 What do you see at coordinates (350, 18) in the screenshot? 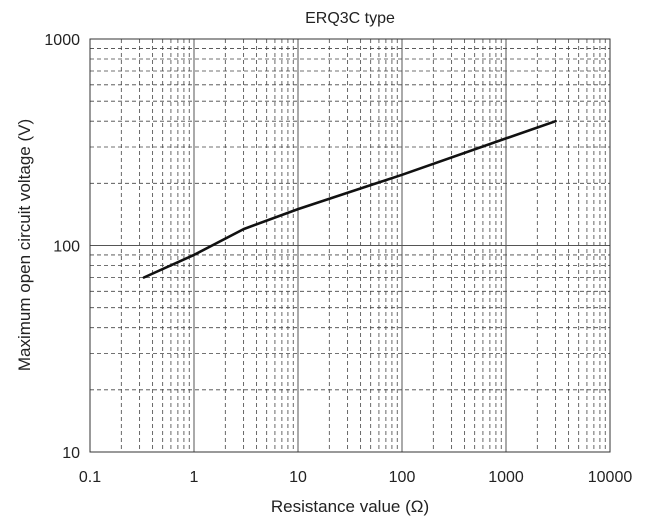
I see `chart-title: ERQ3C type` at bounding box center [350, 18].